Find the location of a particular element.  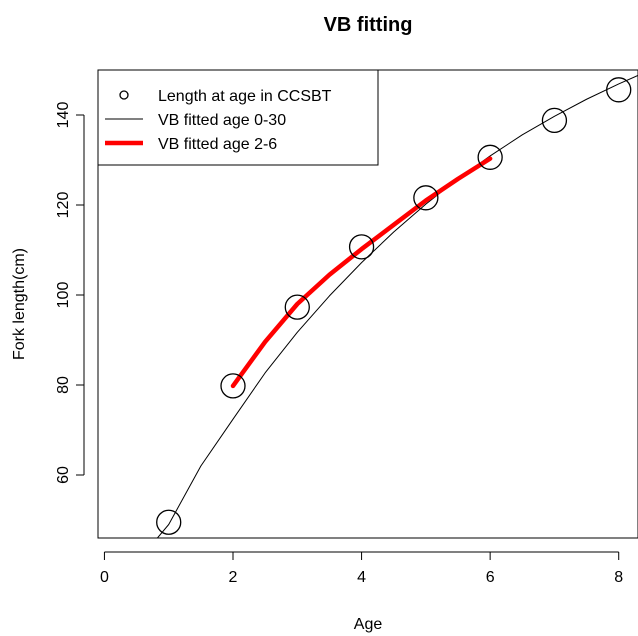

legend-label: VB fitted age 2-6 is located at coordinates (217, 144).